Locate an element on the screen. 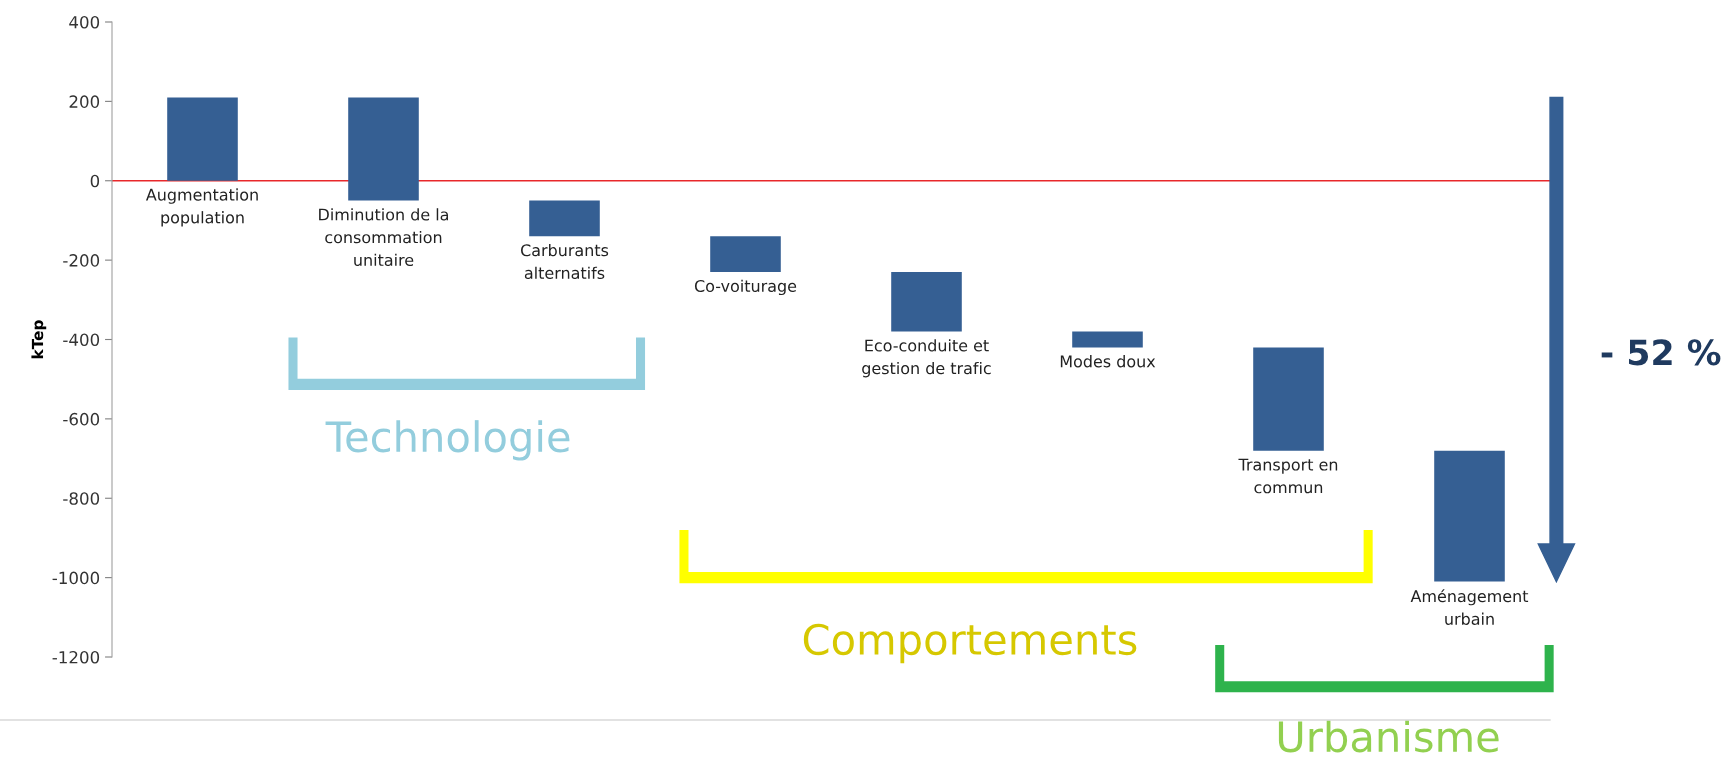  y-tick-label: -200 is located at coordinates (81, 260).